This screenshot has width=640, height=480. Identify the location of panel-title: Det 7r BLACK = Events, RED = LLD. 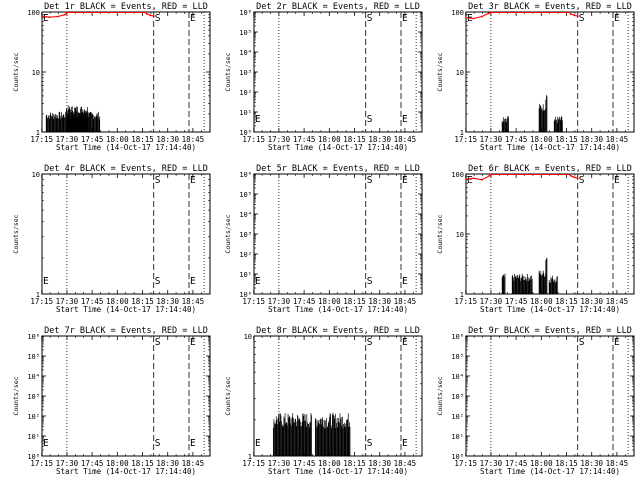
(126, 331).